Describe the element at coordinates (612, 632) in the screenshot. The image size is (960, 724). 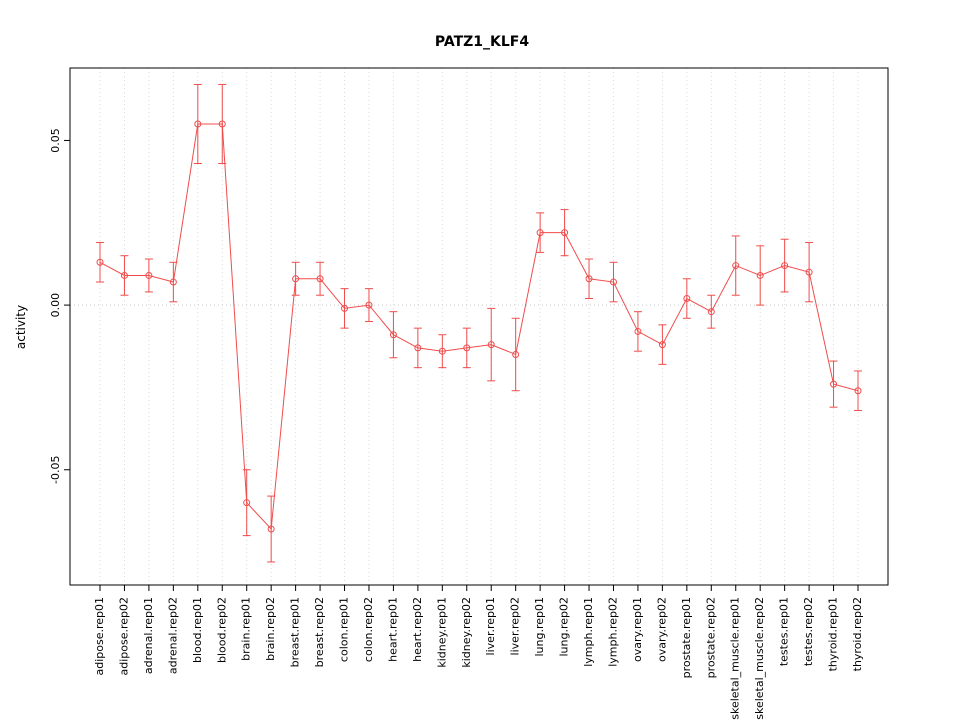
I see `x-tick-label: lymph.rep02` at that location.